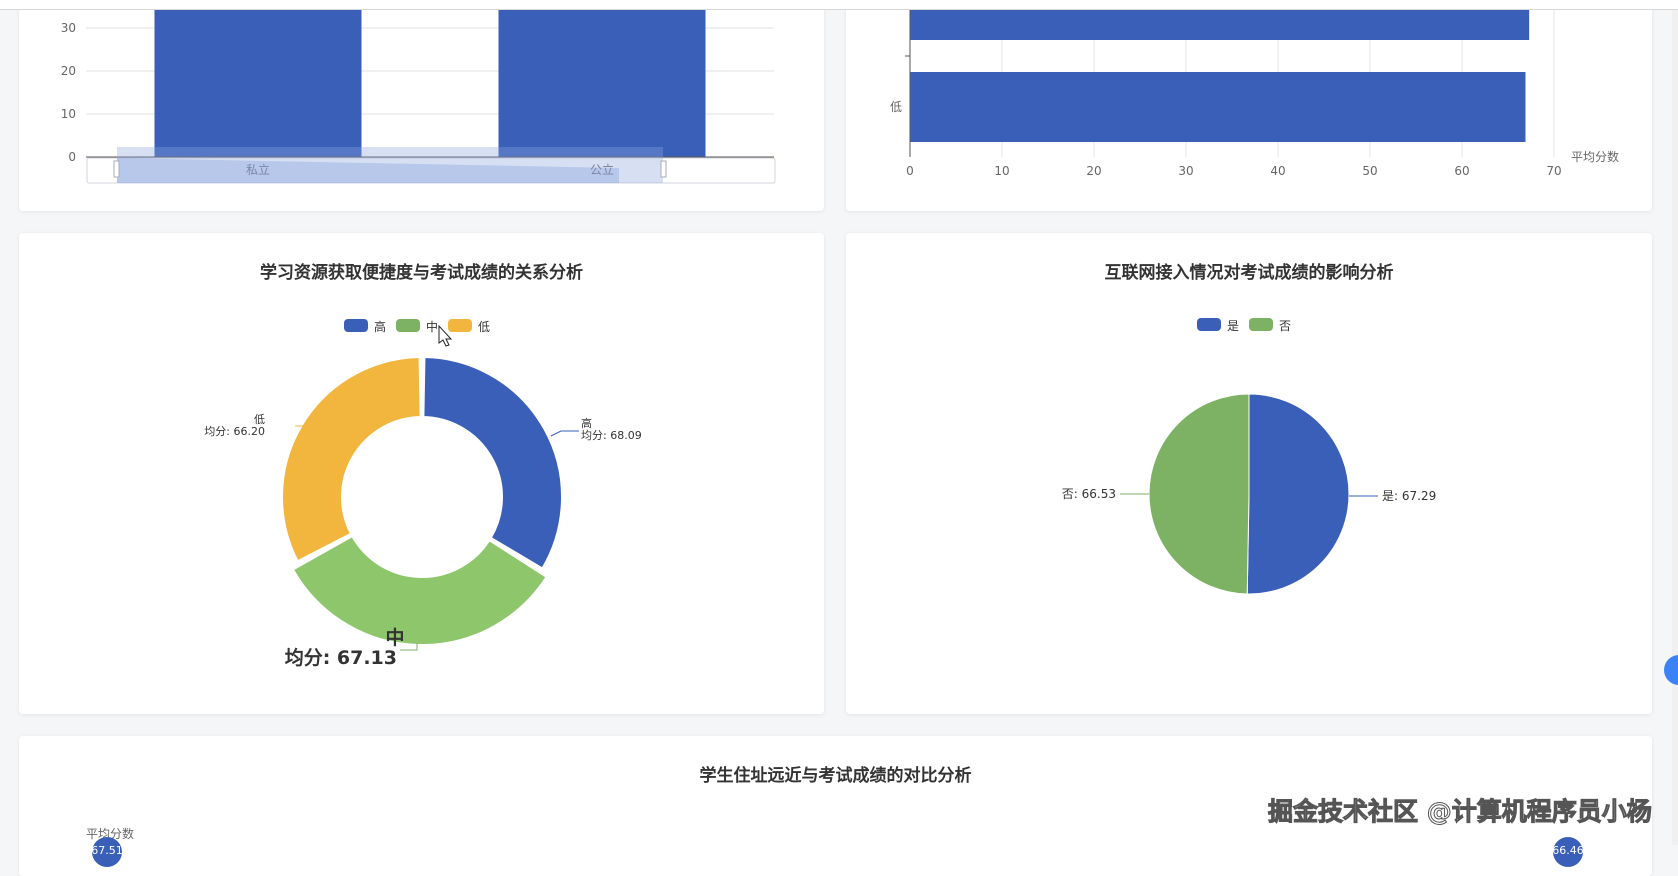 The image size is (1678, 876). I want to click on y-axis-label: 平均分数, so click(110, 833).